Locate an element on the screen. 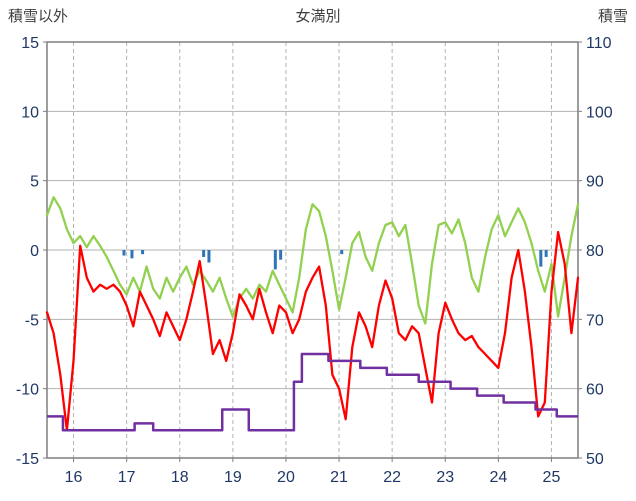 This screenshot has height=501, width=636. left-tick-label: 10 is located at coordinates (30, 112).